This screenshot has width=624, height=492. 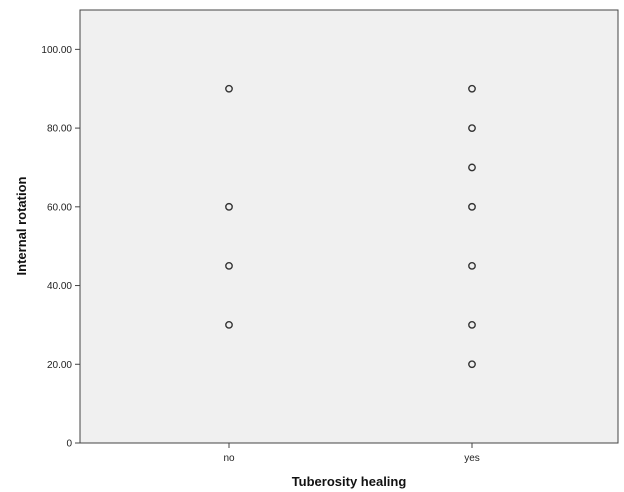 What do you see at coordinates (21, 225) in the screenshot?
I see `y-axis-title: Internal rotation` at bounding box center [21, 225].